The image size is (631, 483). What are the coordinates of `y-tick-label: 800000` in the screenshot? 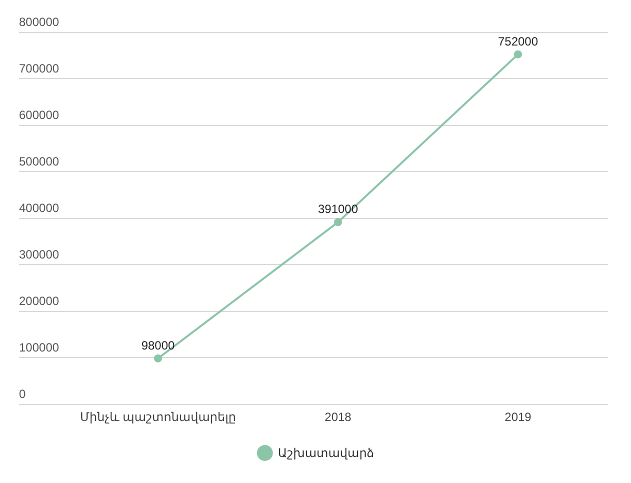 It's located at (39, 22).